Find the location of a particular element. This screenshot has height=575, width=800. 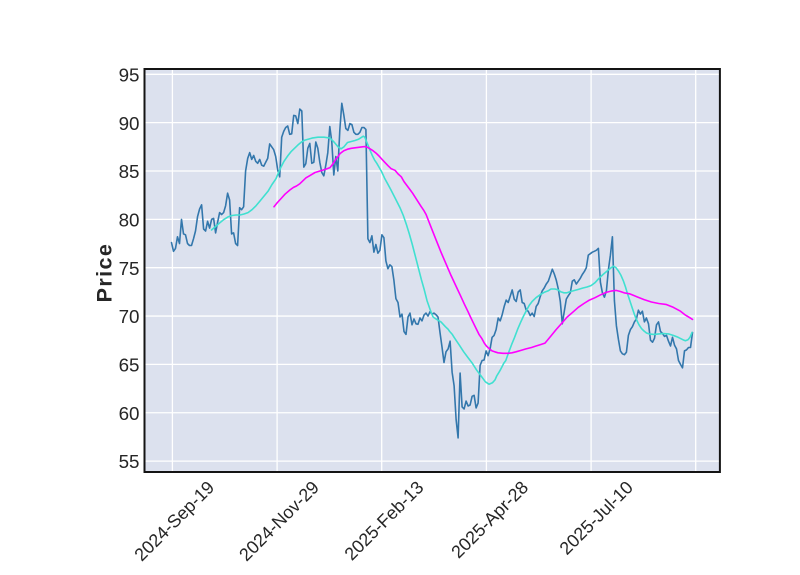

svg-text: 95 is located at coordinates (129, 74).